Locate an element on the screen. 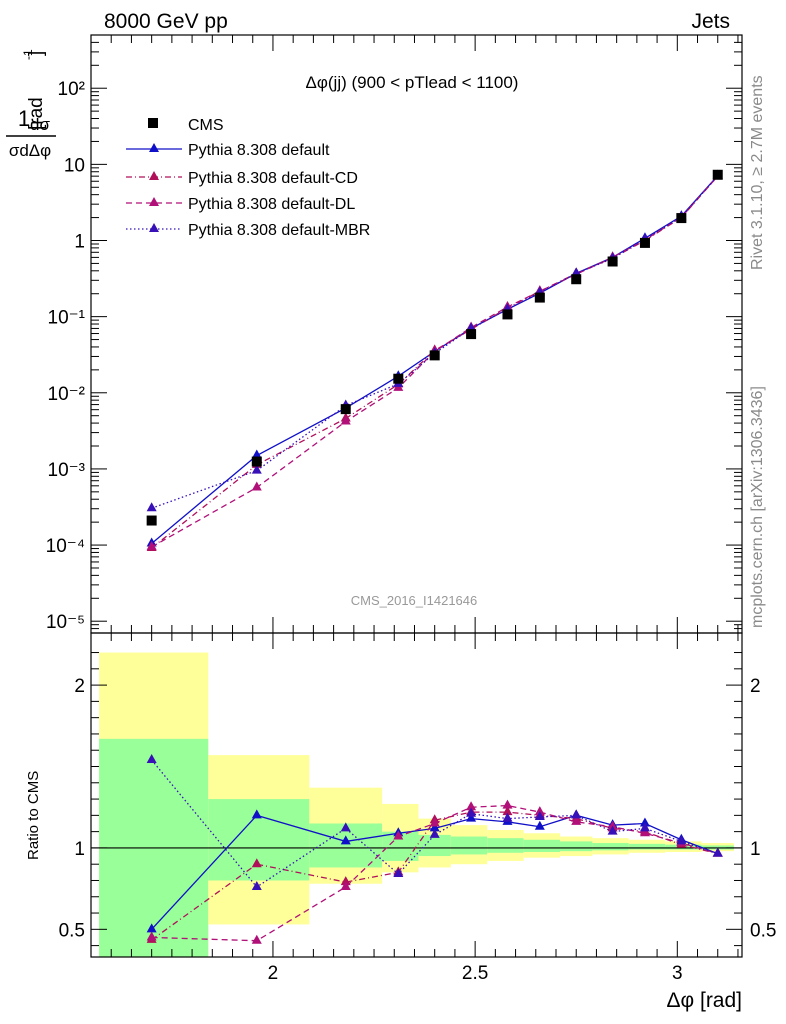 The height and width of the screenshot is (1024, 786). plot-title: Δφ(jj) (900 < pTlead < 1100) is located at coordinates (412, 82).